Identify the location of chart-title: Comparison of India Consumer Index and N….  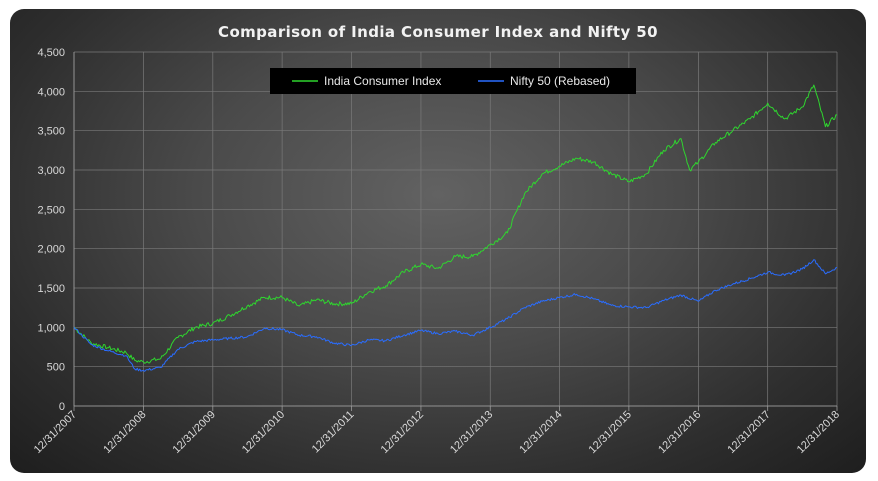
(438, 32).